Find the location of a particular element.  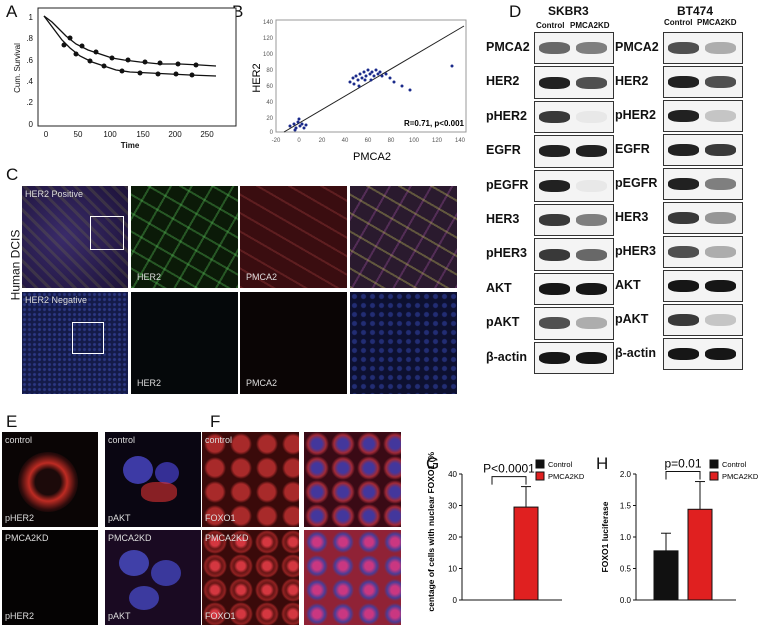

blot-label: β-actin is located at coordinates (506, 356).